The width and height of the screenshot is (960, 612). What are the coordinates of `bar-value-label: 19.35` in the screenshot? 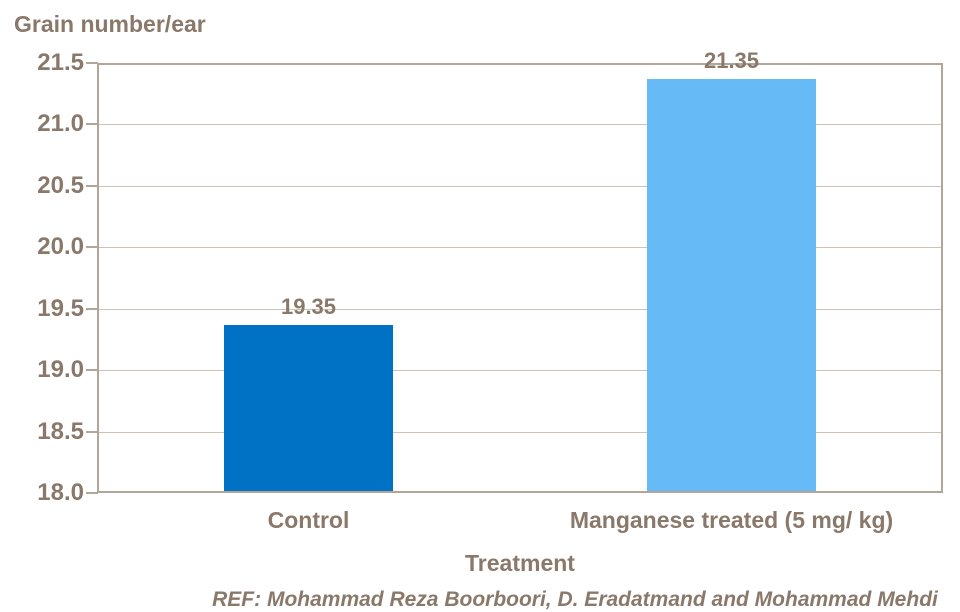 It's located at (308, 307).